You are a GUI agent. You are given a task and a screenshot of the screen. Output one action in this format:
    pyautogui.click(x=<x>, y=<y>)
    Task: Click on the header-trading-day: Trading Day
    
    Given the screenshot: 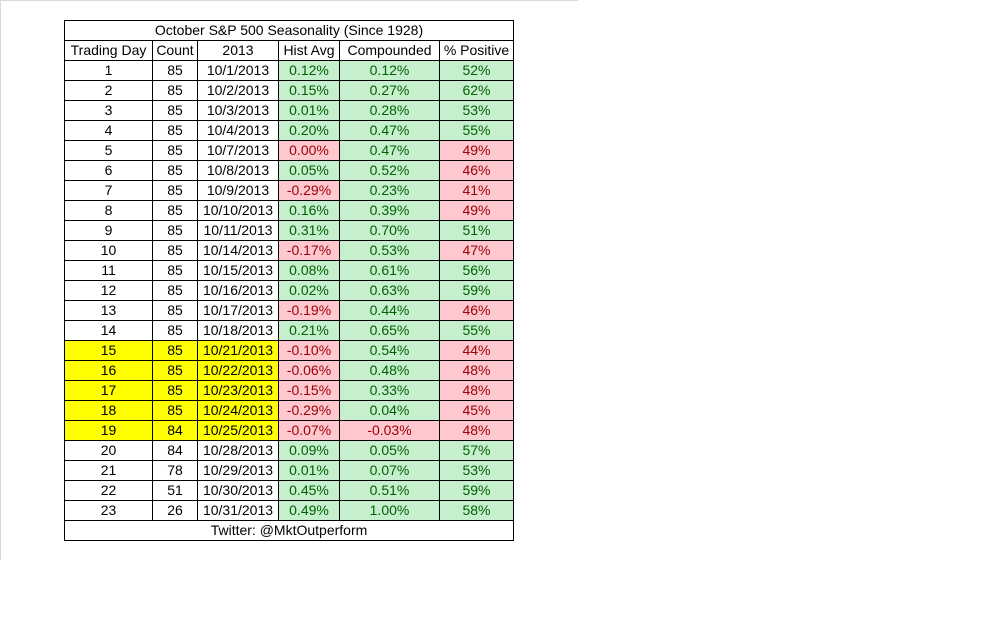 What is the action you would take?
    pyautogui.click(x=108, y=50)
    